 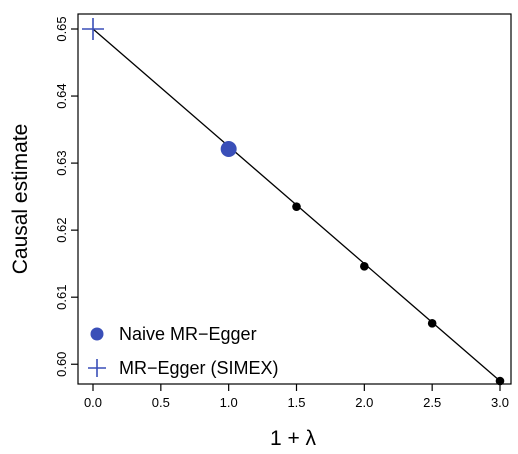 What do you see at coordinates (228, 149) in the screenshot?
I see `naive-mr-egger-point` at bounding box center [228, 149].